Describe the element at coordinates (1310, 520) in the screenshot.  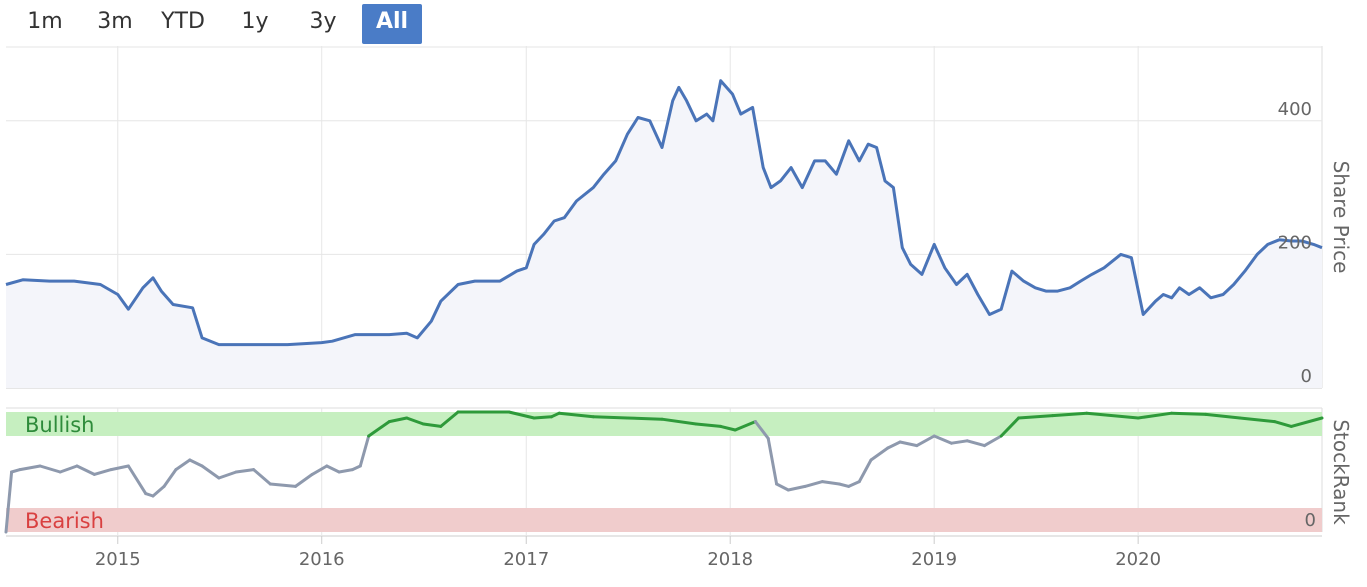
I see `rank-y-tick-label: 0` at that location.